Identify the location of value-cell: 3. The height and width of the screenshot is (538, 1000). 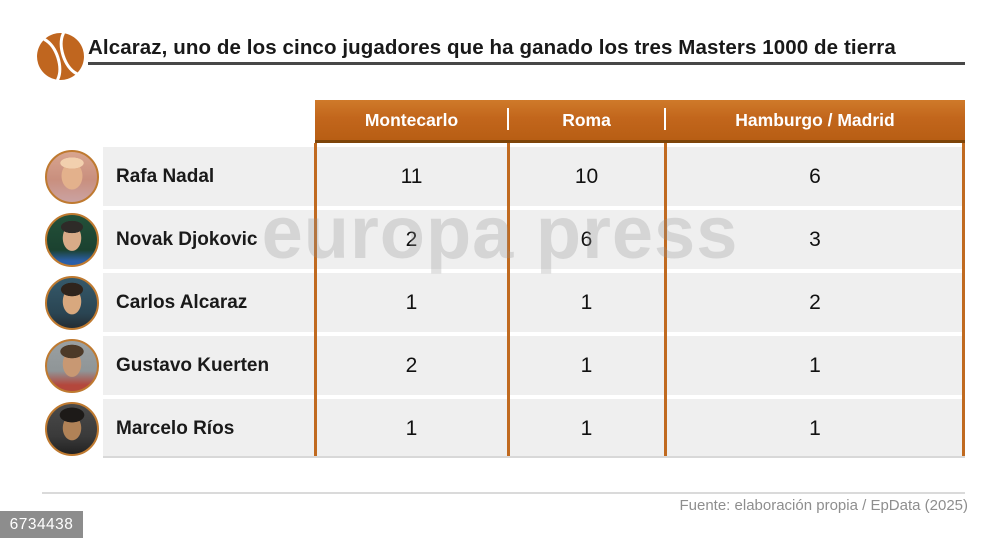
(815, 239).